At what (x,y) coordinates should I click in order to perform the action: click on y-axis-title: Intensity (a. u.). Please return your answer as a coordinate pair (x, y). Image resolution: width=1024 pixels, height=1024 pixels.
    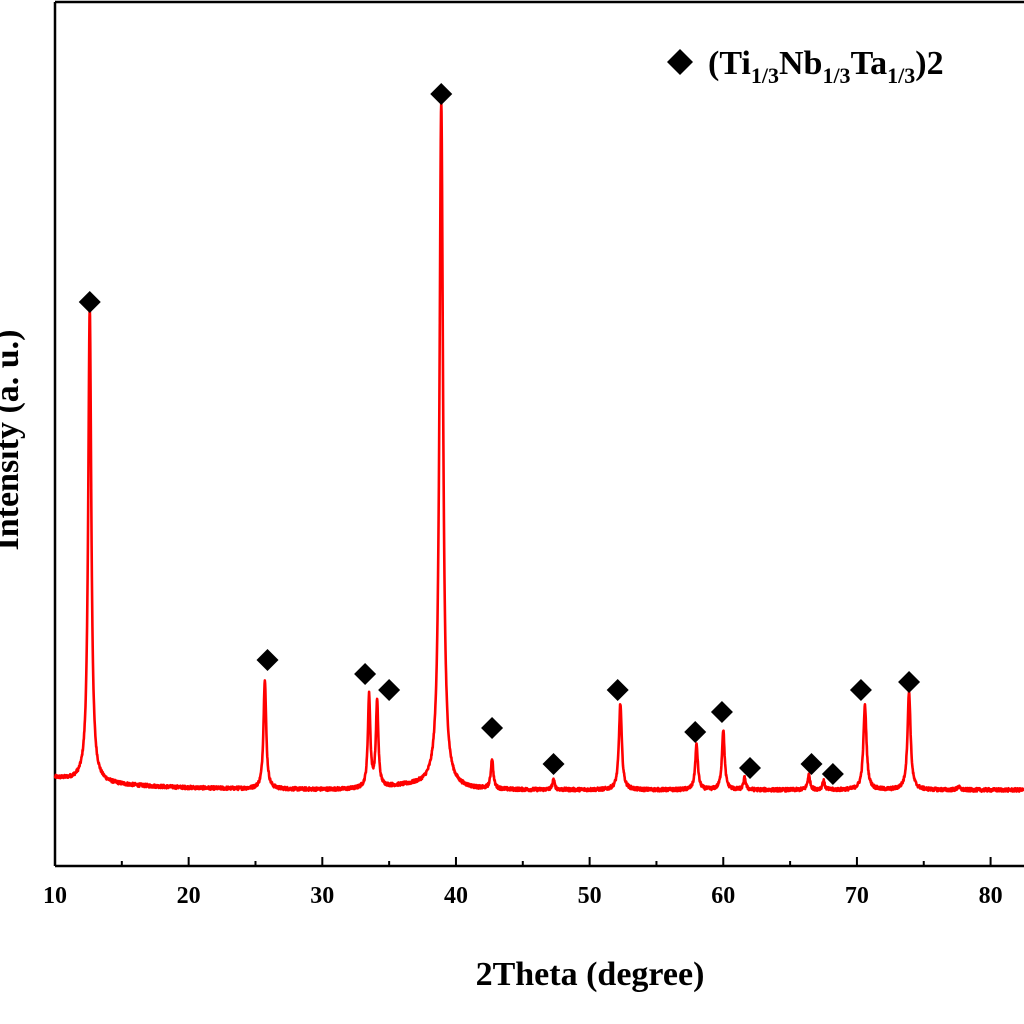
    Looking at the image, I should click on (13, 439).